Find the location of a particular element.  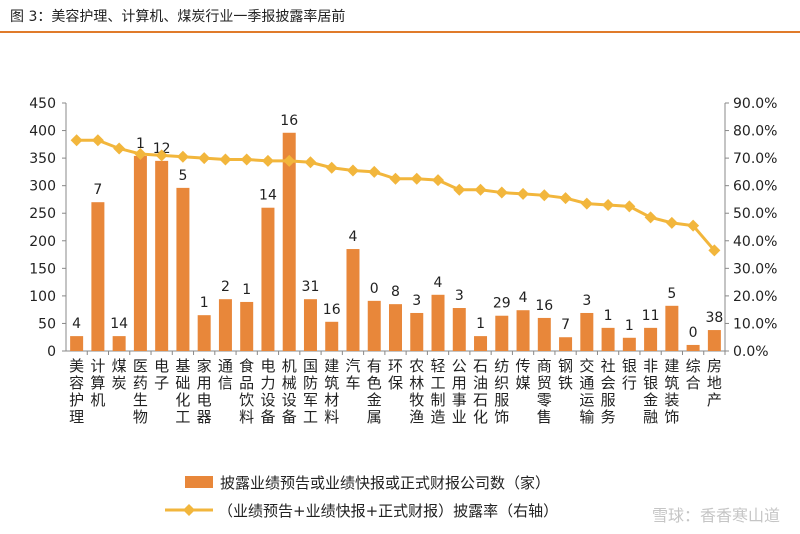

x-tick-label: 食品饮料 is located at coordinates (246, 391).